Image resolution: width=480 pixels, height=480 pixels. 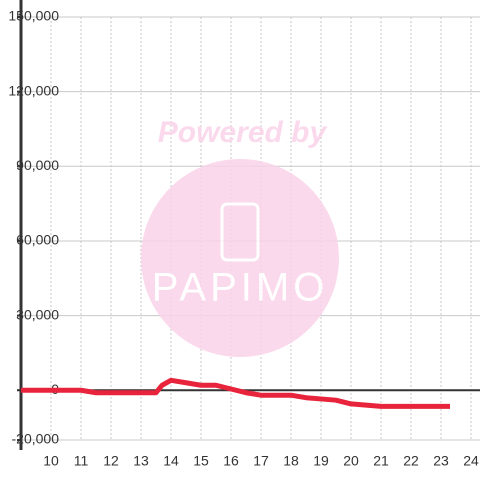 What do you see at coordinates (201, 461) in the screenshot?
I see `x-tick-label: 15` at bounding box center [201, 461].